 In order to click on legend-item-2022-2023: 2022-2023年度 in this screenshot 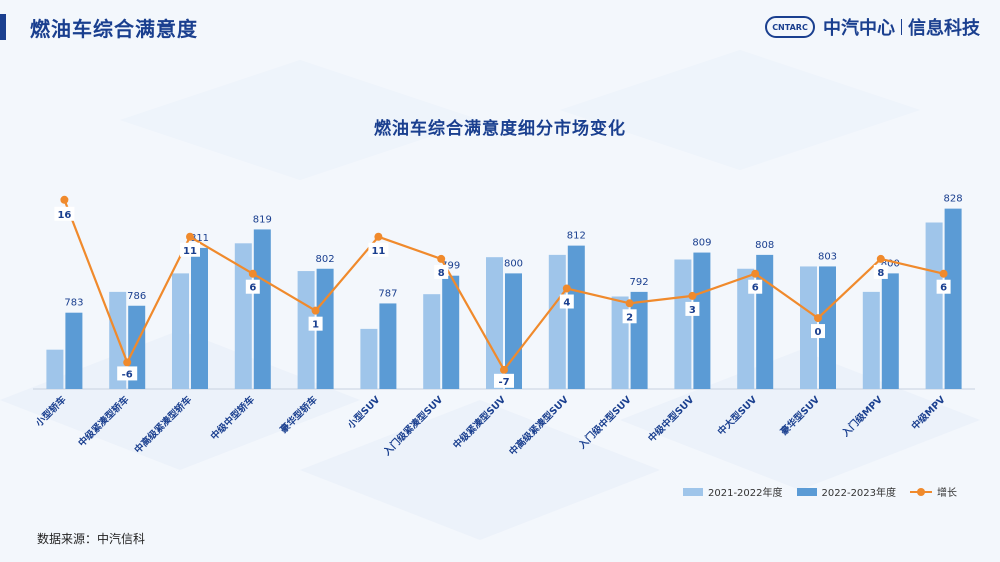, I will do `click(846, 491)`.